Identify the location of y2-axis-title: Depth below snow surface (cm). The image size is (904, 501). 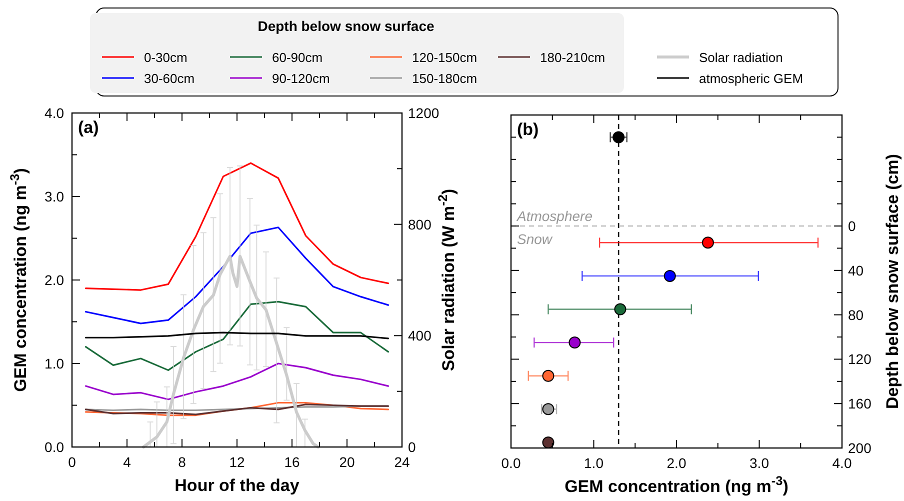
(892, 282).